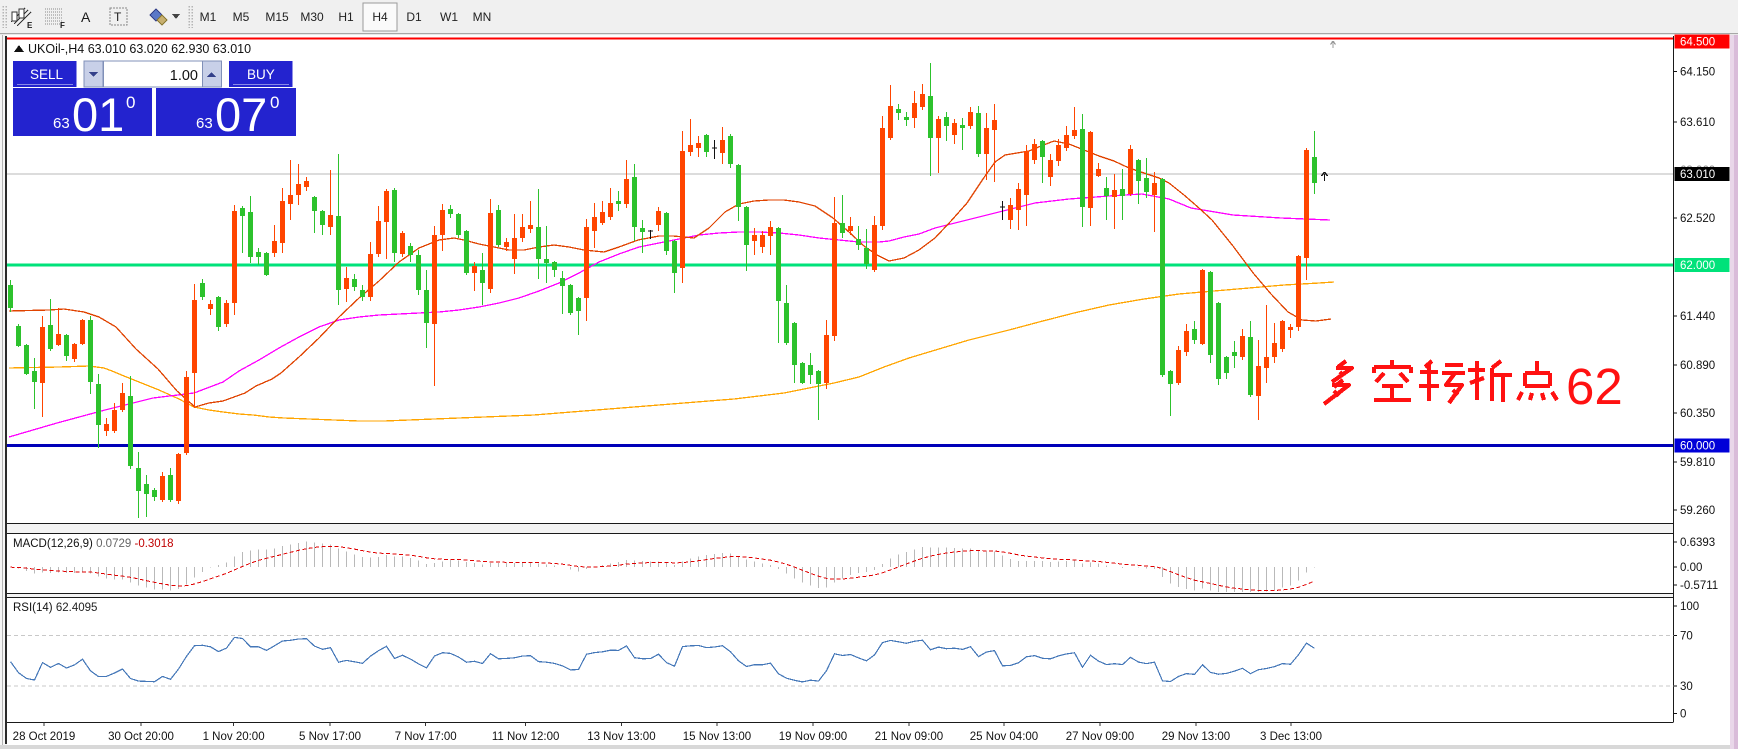 This screenshot has width=1738, height=749. What do you see at coordinates (1689, 607) in the screenshot?
I see `svg-text: 100` at bounding box center [1689, 607].